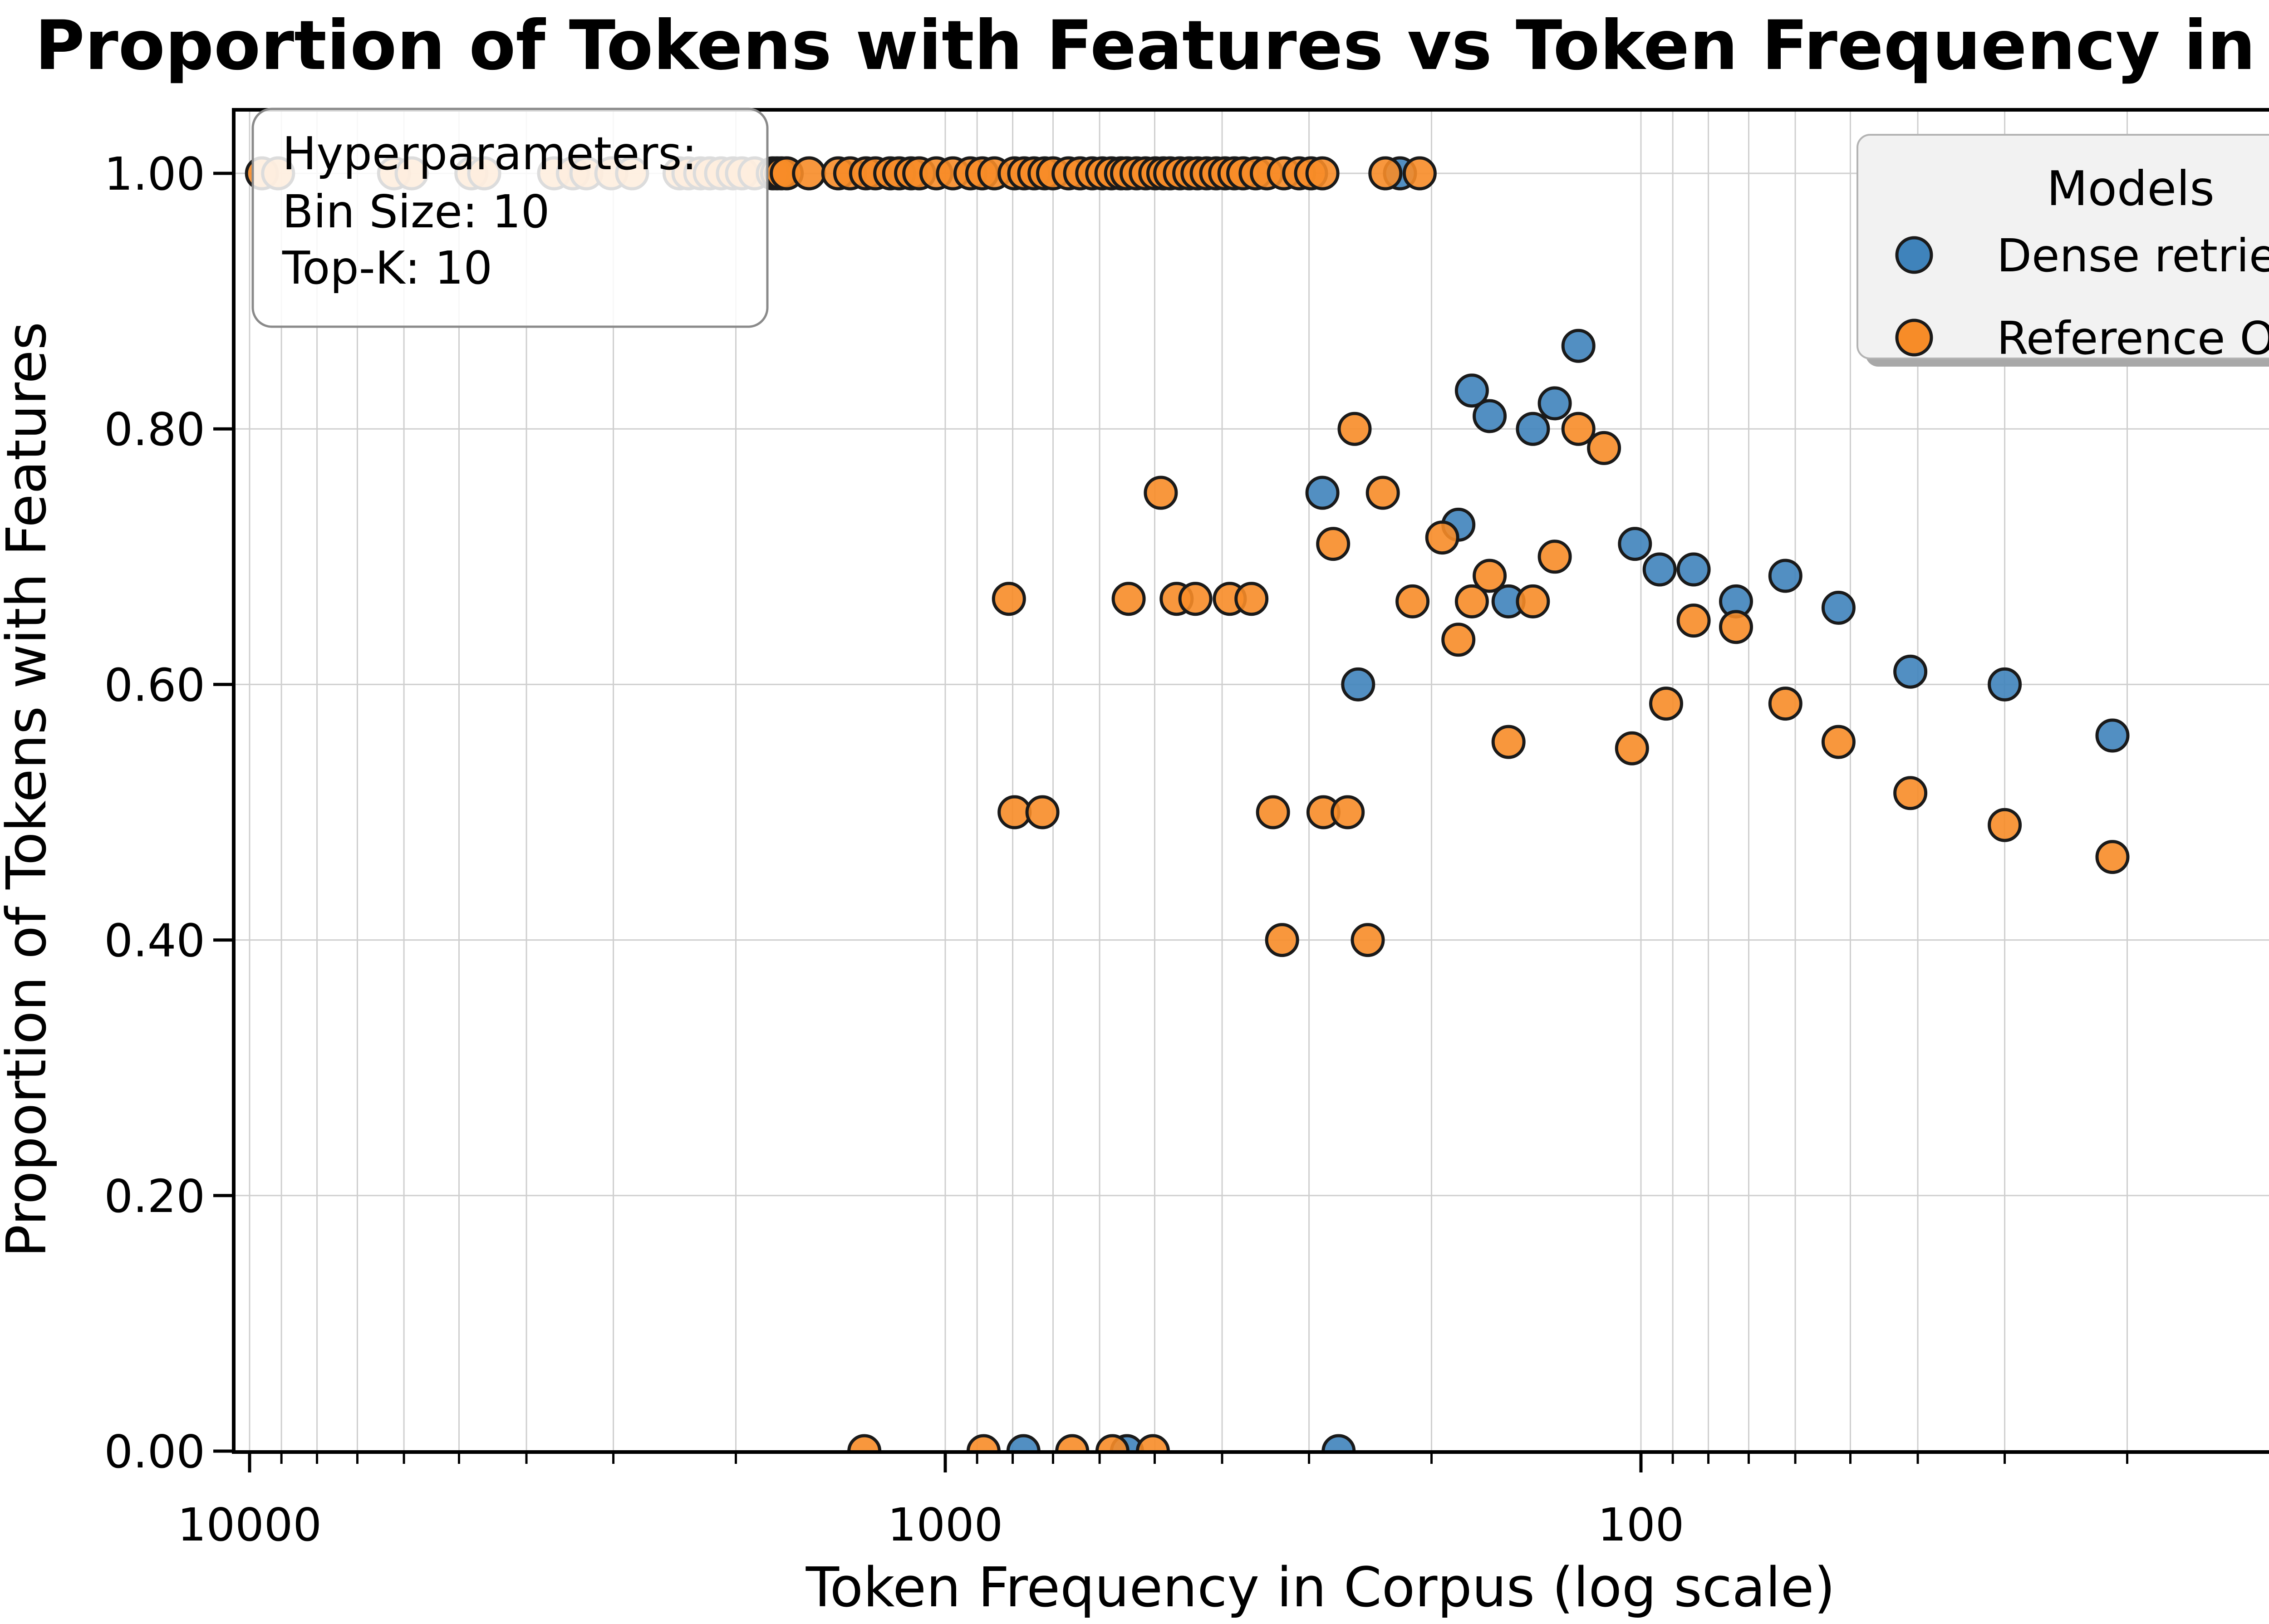 The height and width of the screenshot is (1624, 2269). I want to click on y-tick-label: 0.80, so click(154, 429).